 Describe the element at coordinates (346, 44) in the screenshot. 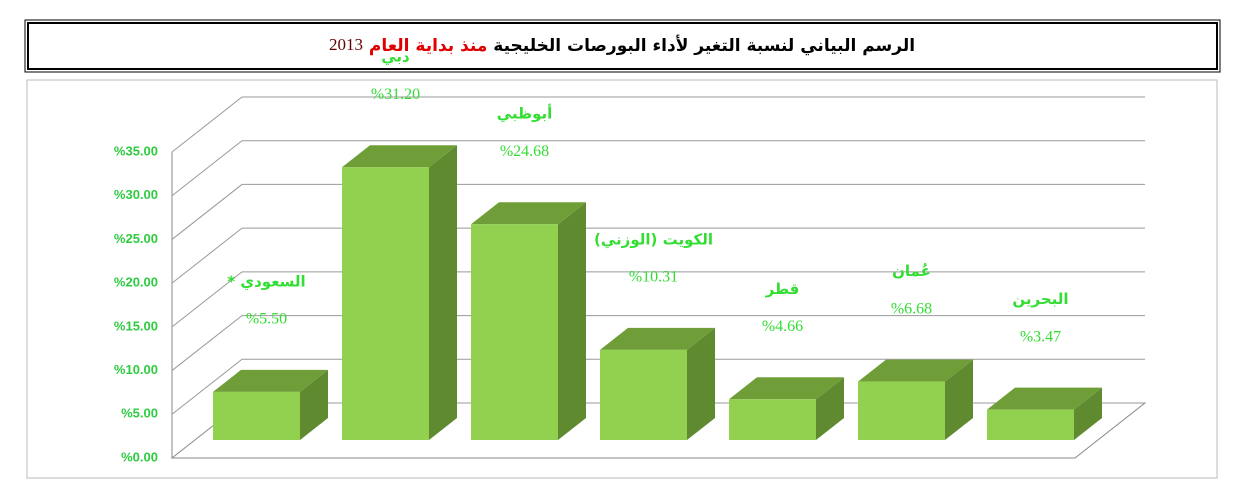

I see `title-year: 2013` at that location.